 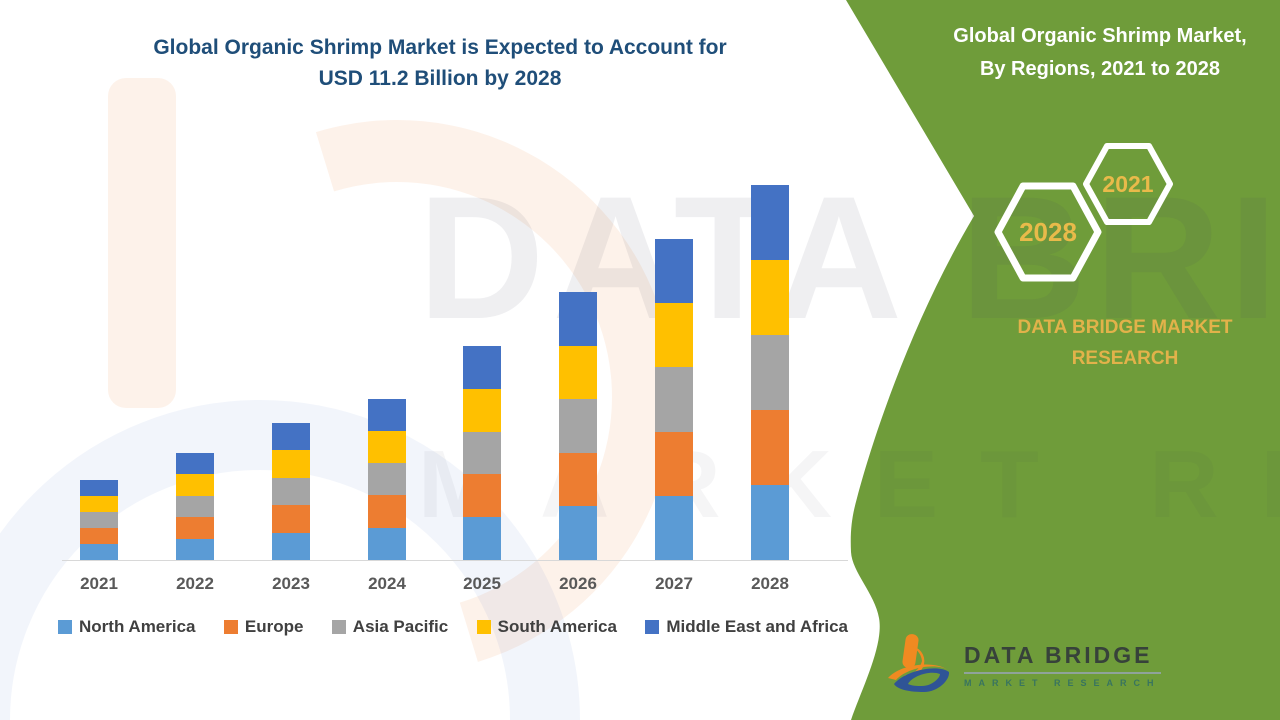 I want to click on legend-item-middle-east-and-africa: Middle East and Africa, so click(x=746, y=627).